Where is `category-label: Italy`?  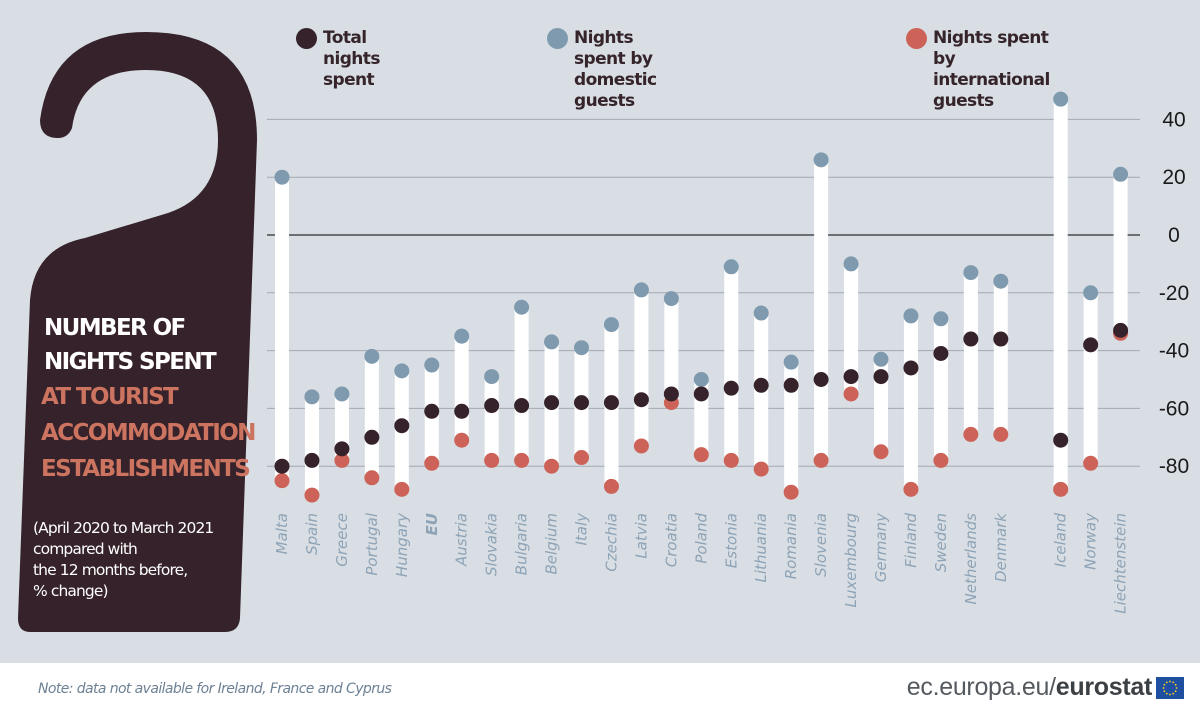 category-label: Italy is located at coordinates (582, 529).